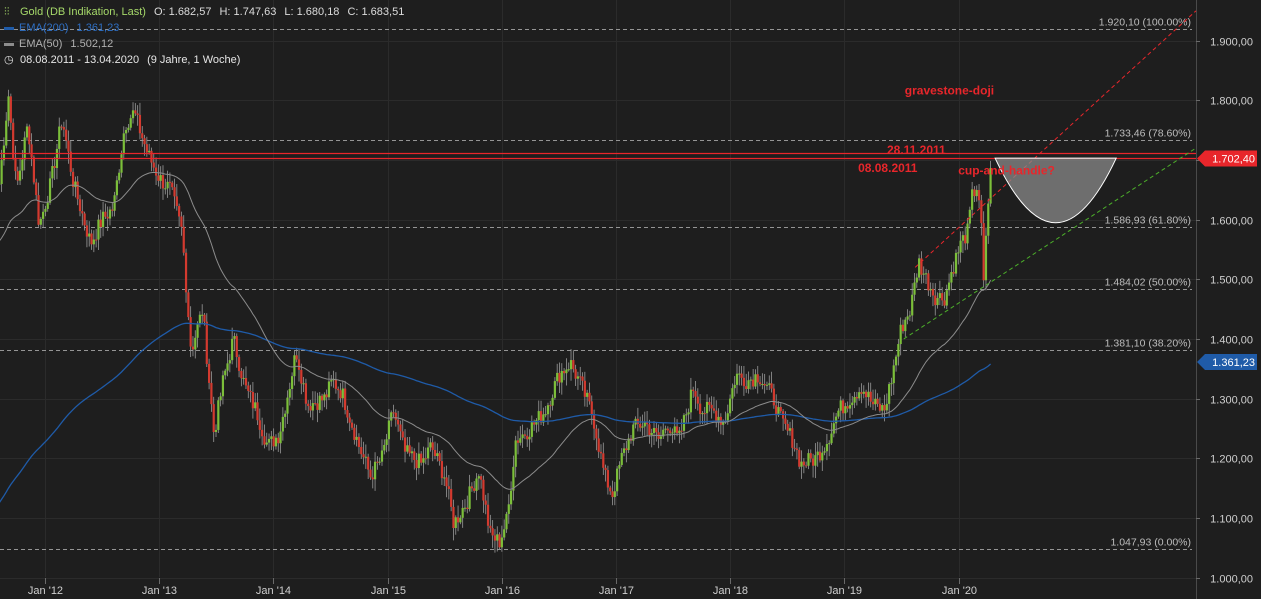 The image size is (1261, 599). Describe the element at coordinates (888, 168) in the screenshot. I see `annotation-label: 08.08.2011` at that location.